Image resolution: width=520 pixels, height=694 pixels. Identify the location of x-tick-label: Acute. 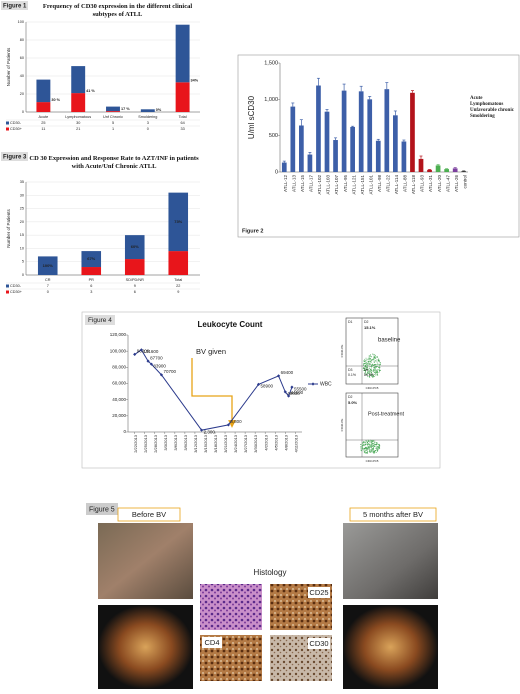
(44, 117).